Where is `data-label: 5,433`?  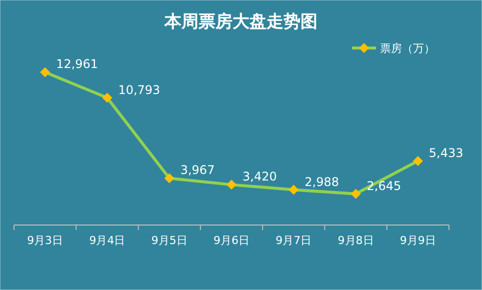
data-label: 5,433 is located at coordinates (446, 153).